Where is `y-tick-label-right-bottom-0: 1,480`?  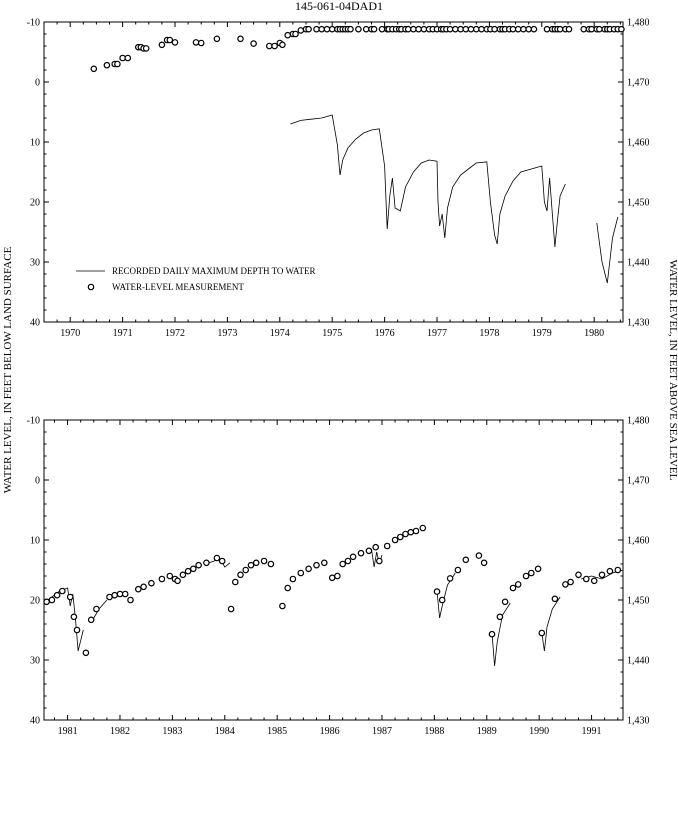 y-tick-label-right-bottom-0: 1,480 is located at coordinates (638, 421).